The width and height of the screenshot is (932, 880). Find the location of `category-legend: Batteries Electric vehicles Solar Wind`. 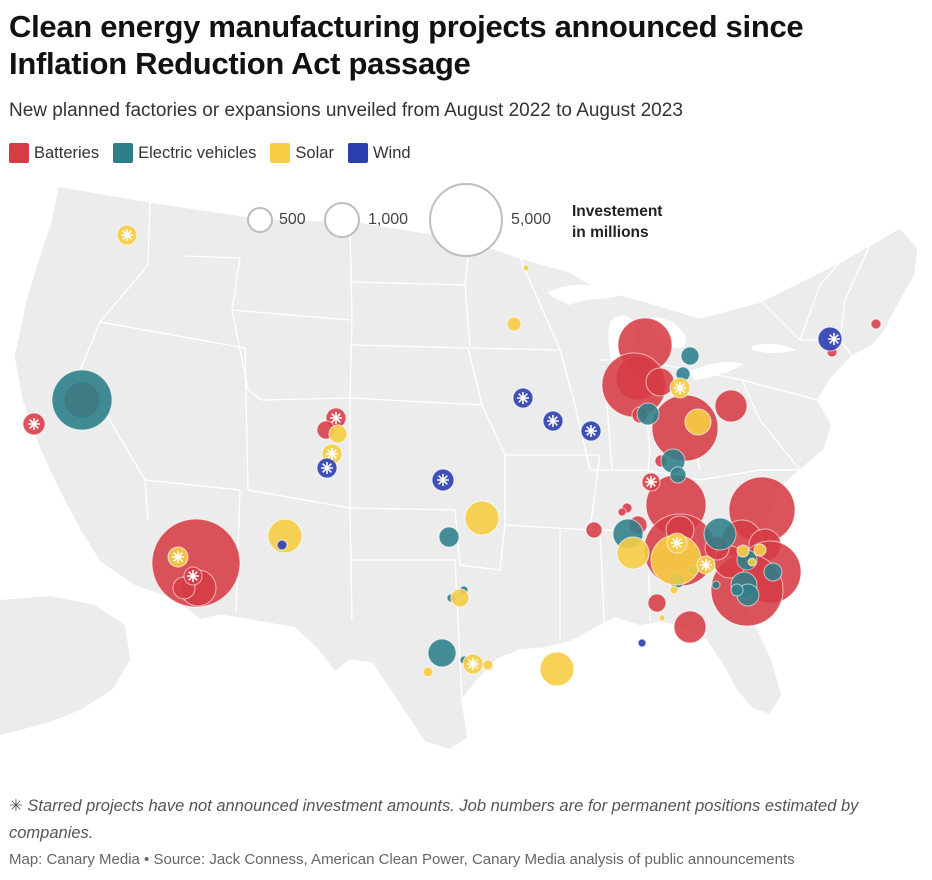

category-legend: Batteries Electric vehicles Solar Wind is located at coordinates (217, 153).